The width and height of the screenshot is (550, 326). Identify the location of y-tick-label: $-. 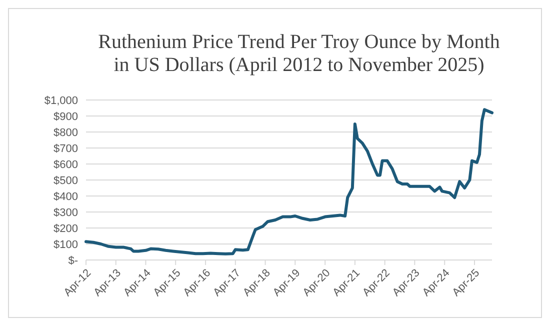
(73, 260).